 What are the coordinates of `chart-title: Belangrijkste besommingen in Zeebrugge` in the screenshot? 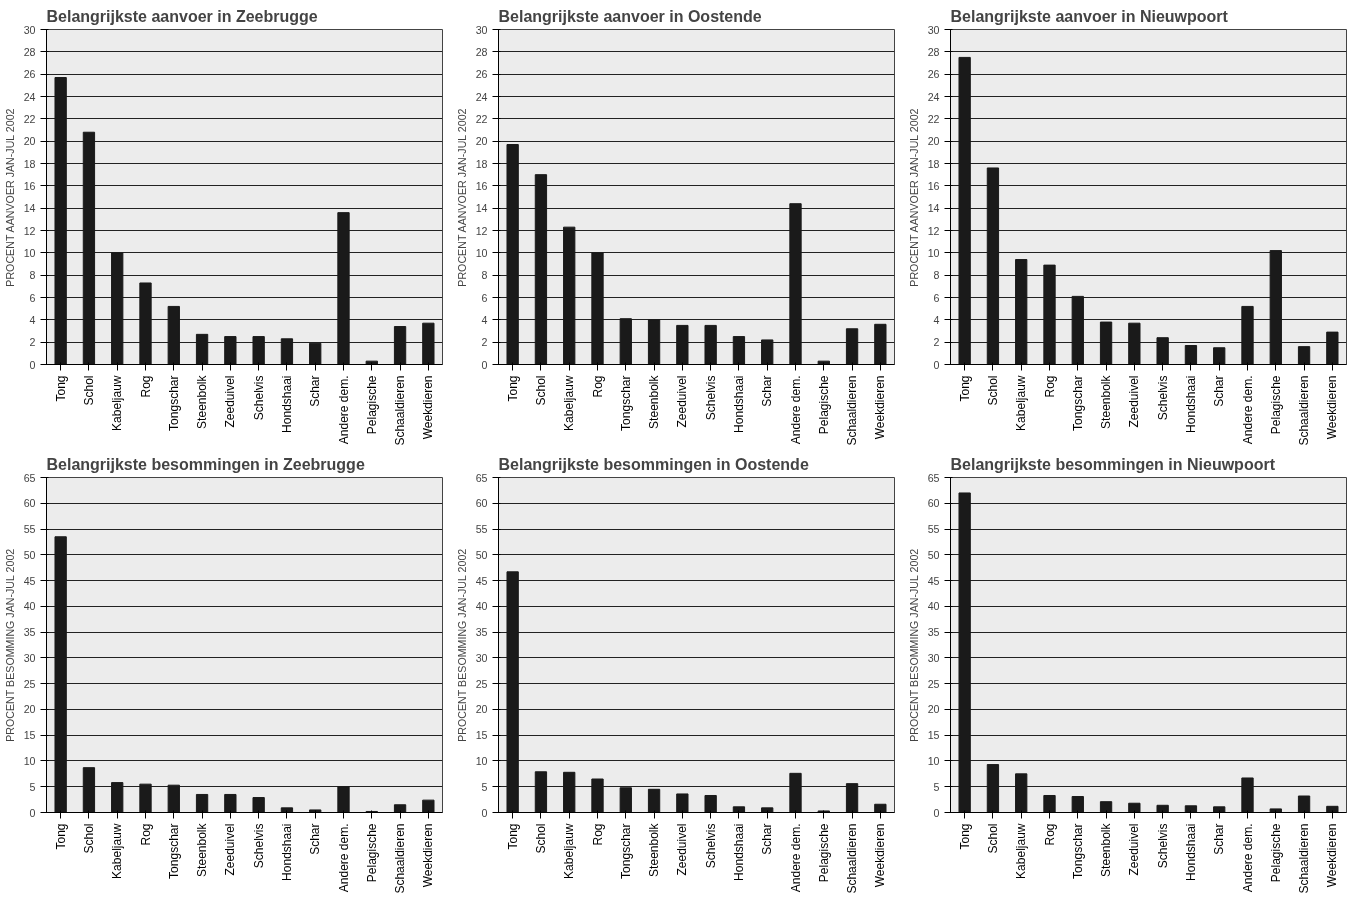 It's located at (205, 464).